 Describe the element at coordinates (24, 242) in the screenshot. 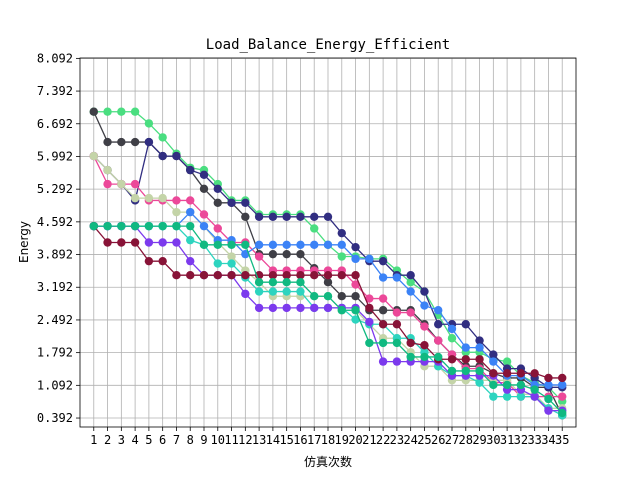

I see `y-axis-label: Energy` at that location.